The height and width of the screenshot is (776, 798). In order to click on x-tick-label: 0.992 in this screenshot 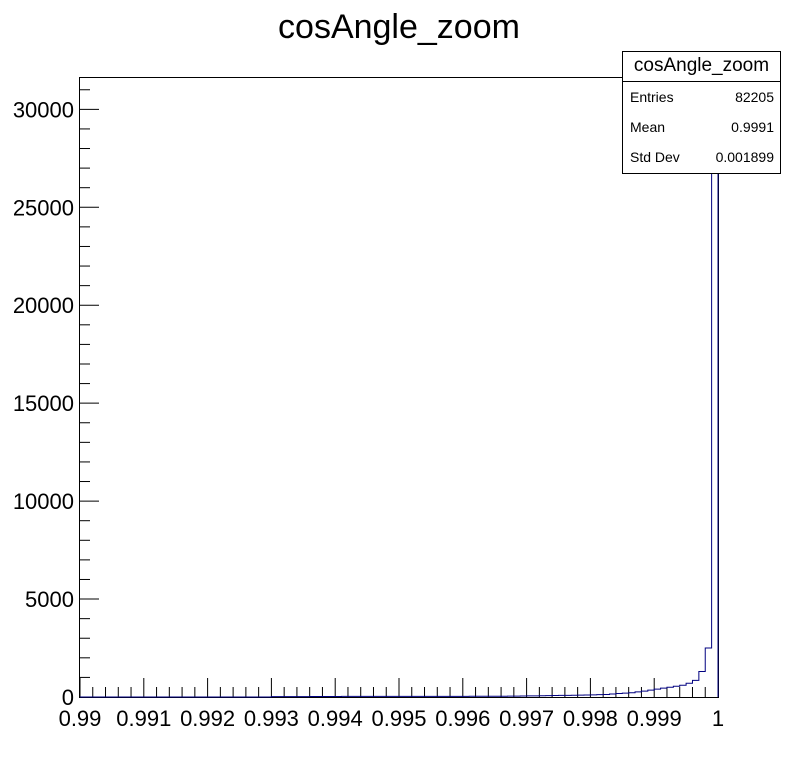, I will do `click(207, 718)`.